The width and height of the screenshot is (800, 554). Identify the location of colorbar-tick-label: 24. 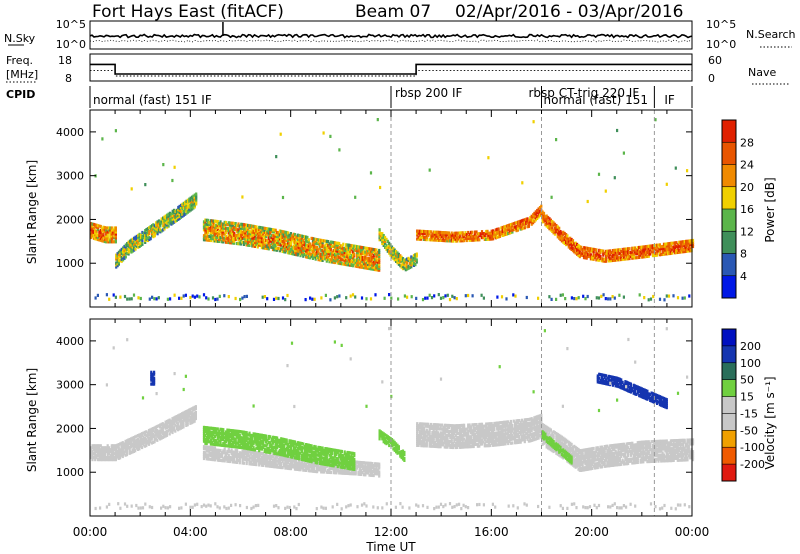
(747, 165).